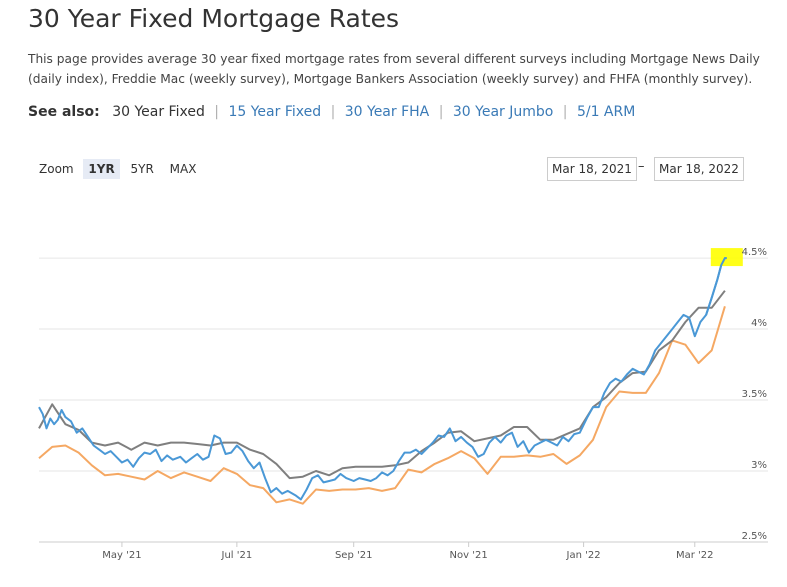 The image size is (787, 587). Describe the element at coordinates (606, 112) in the screenshot. I see `link-5-1-arm: 5/1 ARM` at that location.